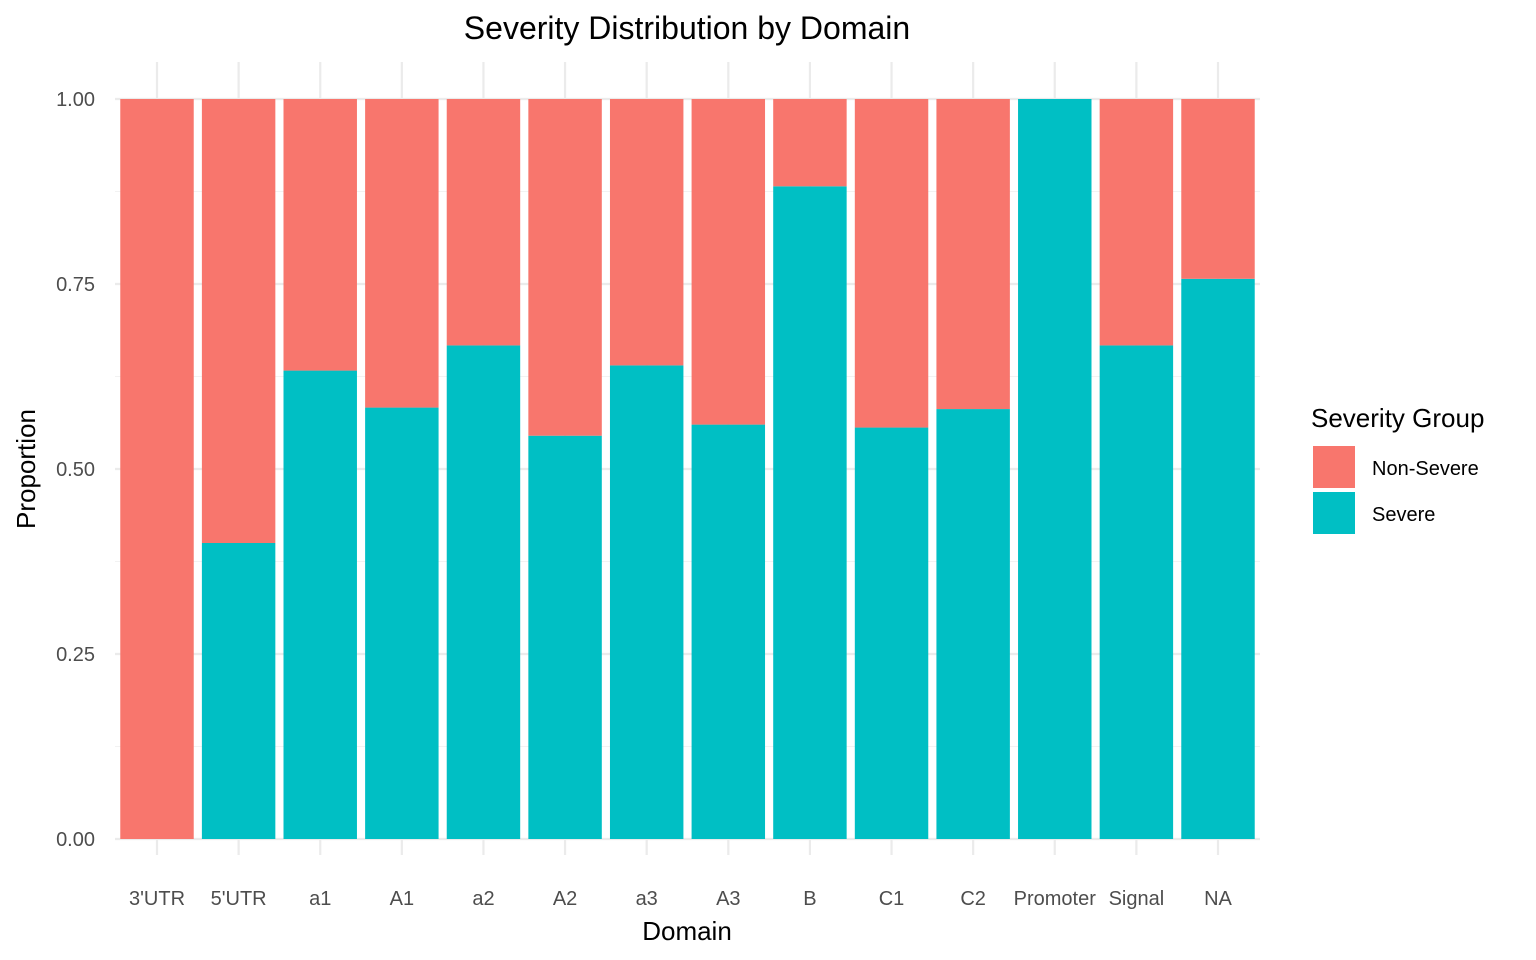  I want to click on y-axis-title: Proportion, so click(26, 469).